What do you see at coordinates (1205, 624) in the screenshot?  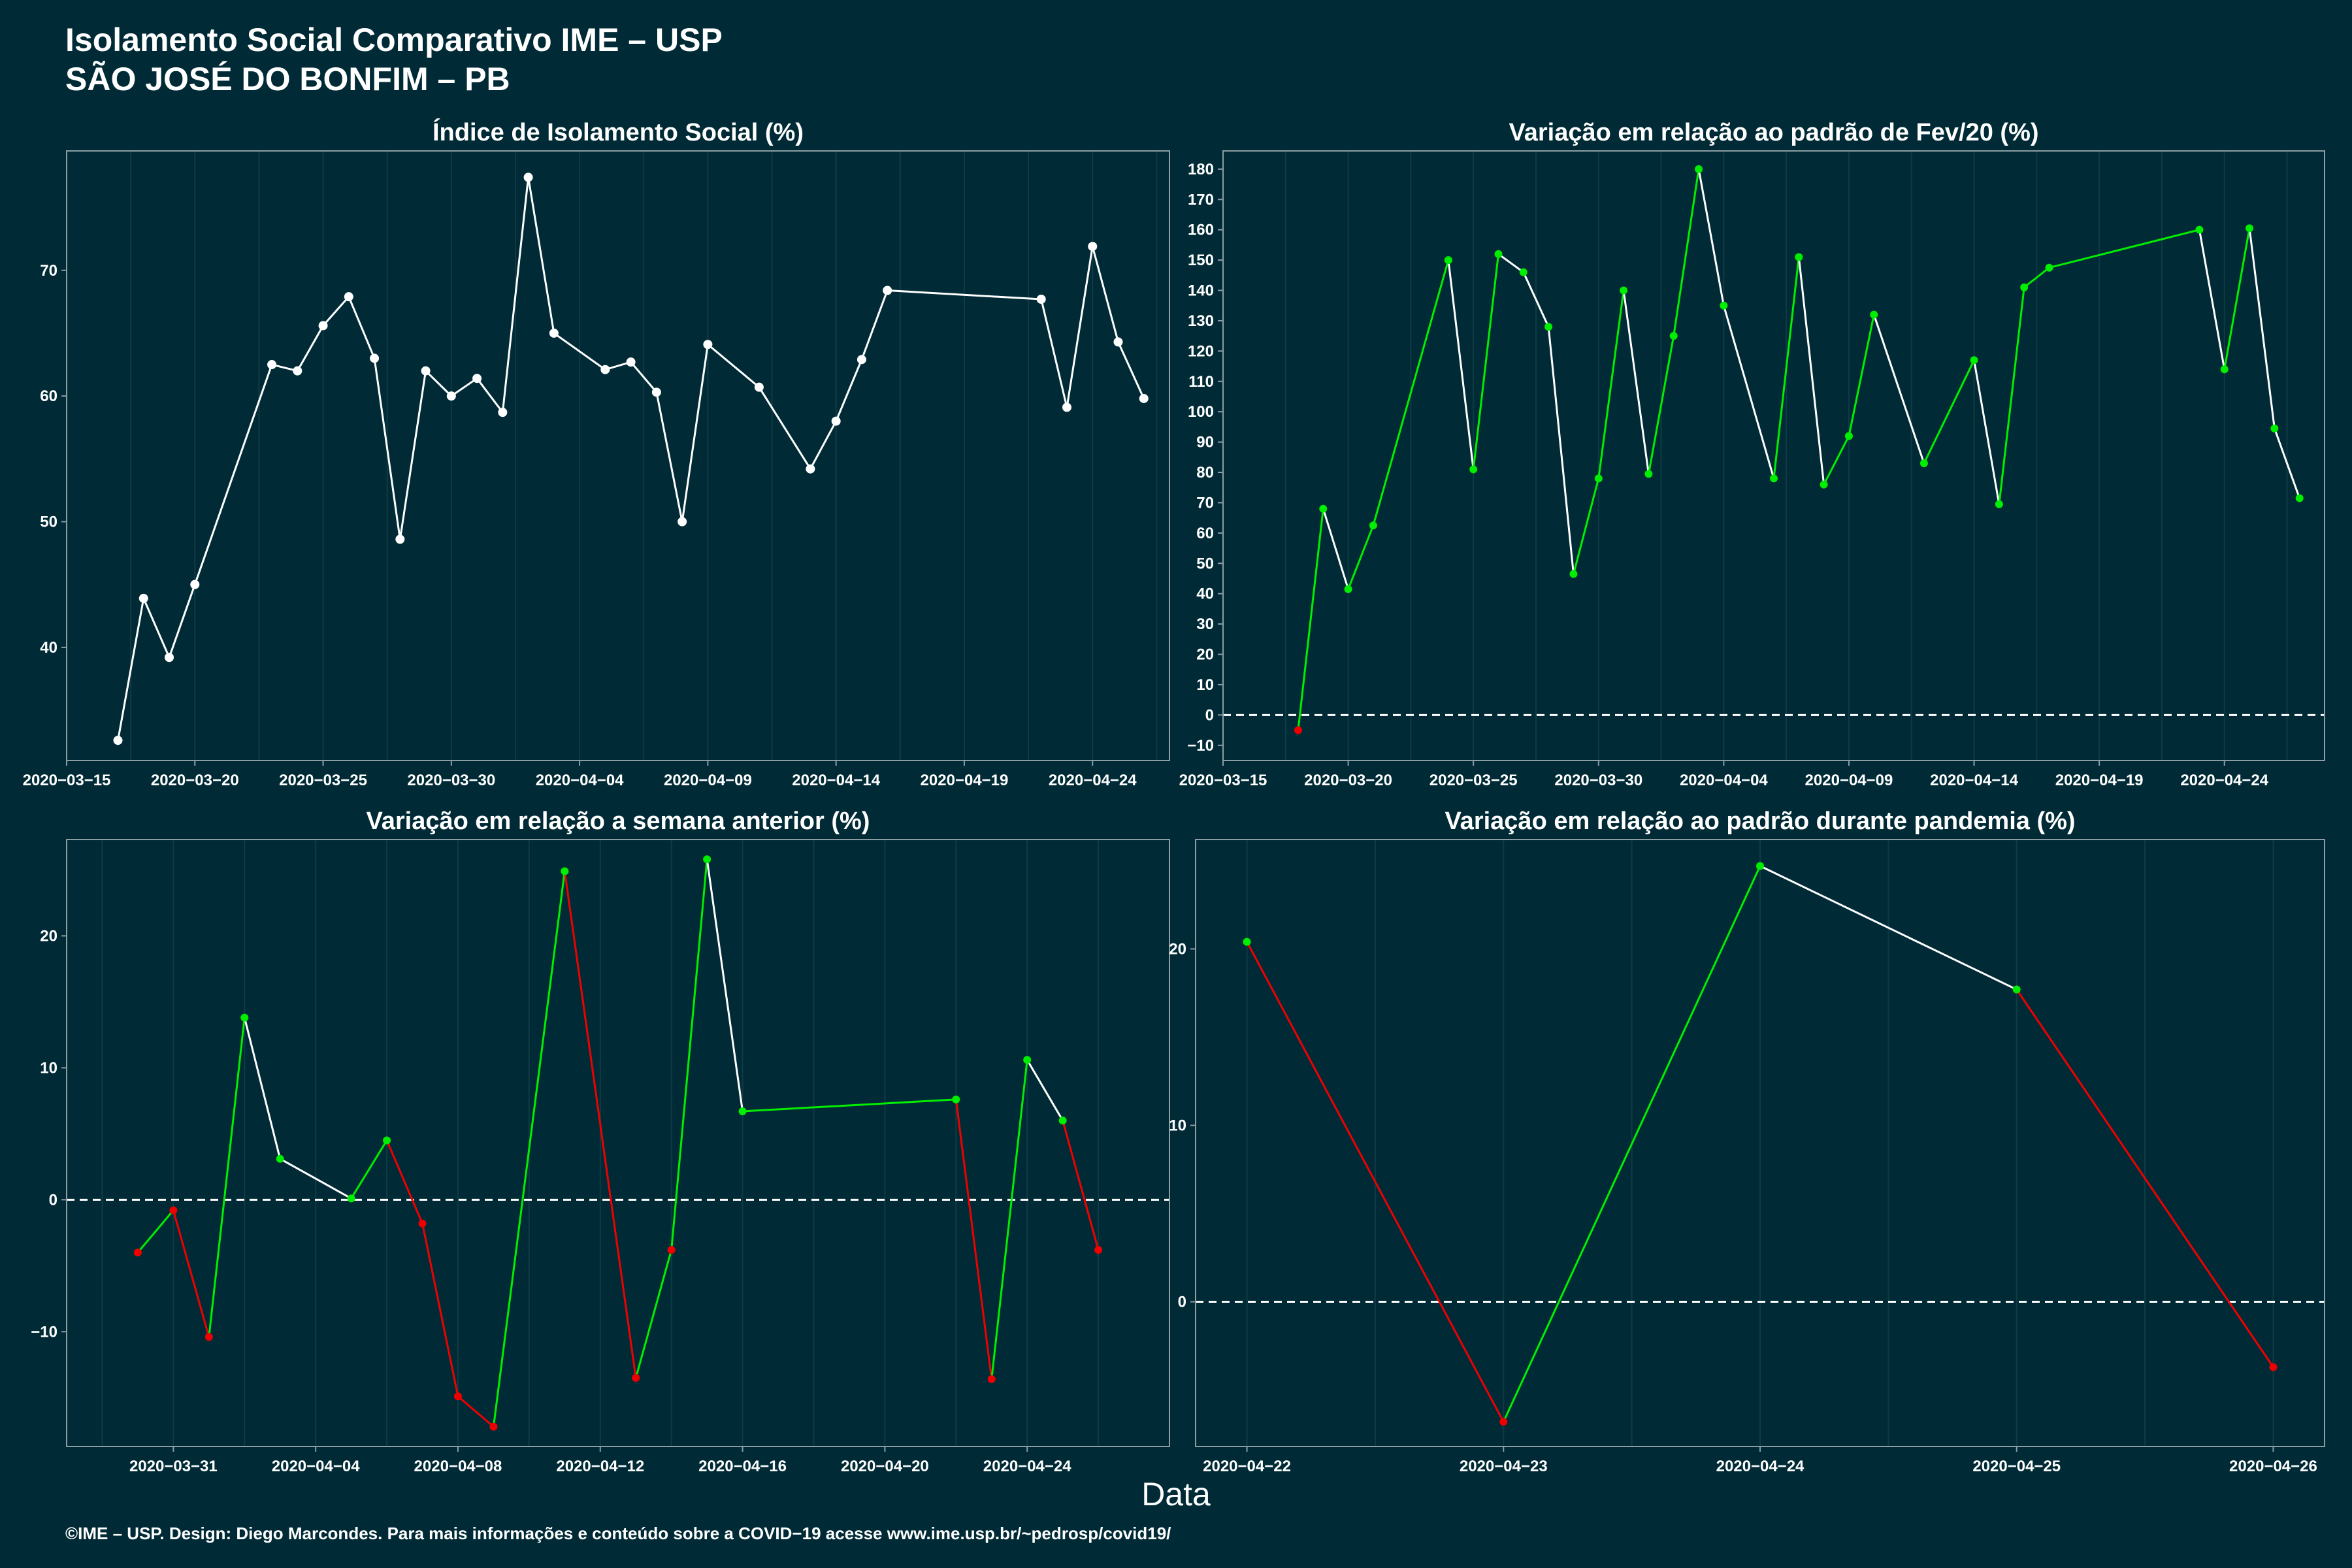 I see `y-tick-label: 30` at bounding box center [1205, 624].